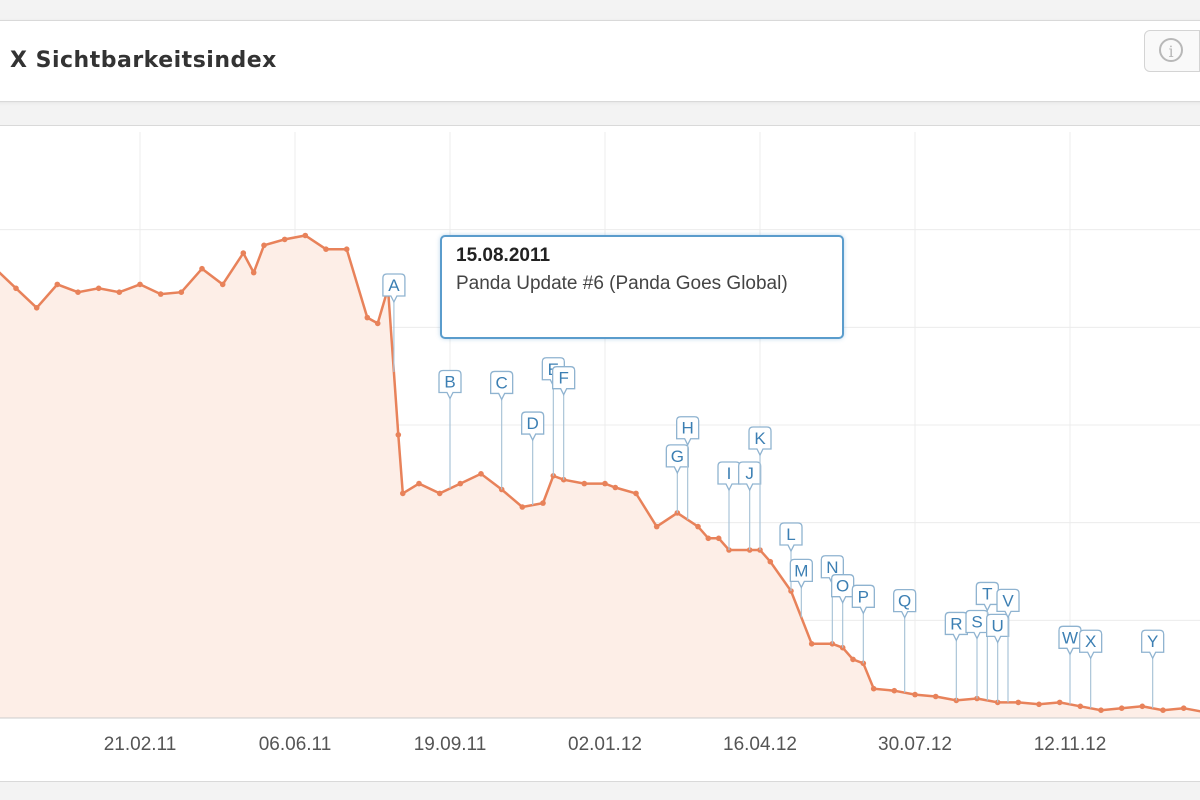 This screenshot has width=1200, height=800. I want to click on event-flag: R, so click(956, 626).